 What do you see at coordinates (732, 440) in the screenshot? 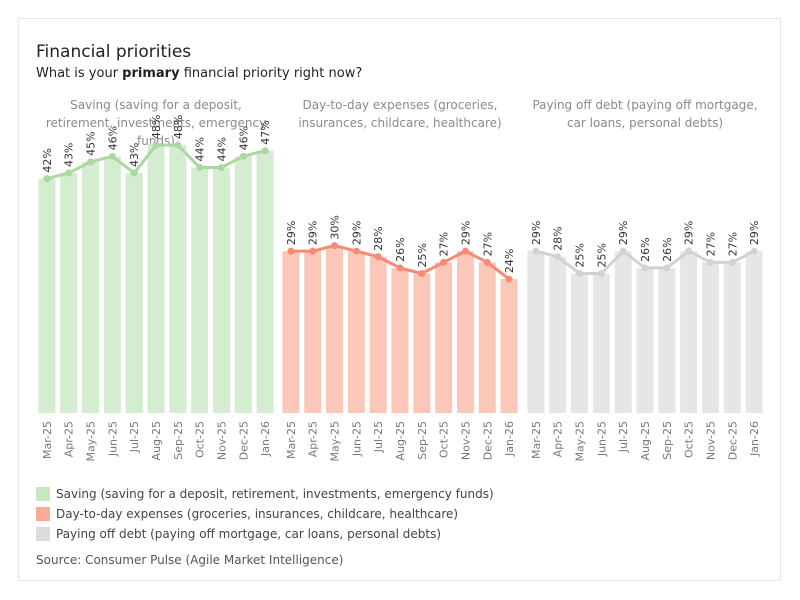
I see `x-tick-label: Dec-25` at bounding box center [732, 440].